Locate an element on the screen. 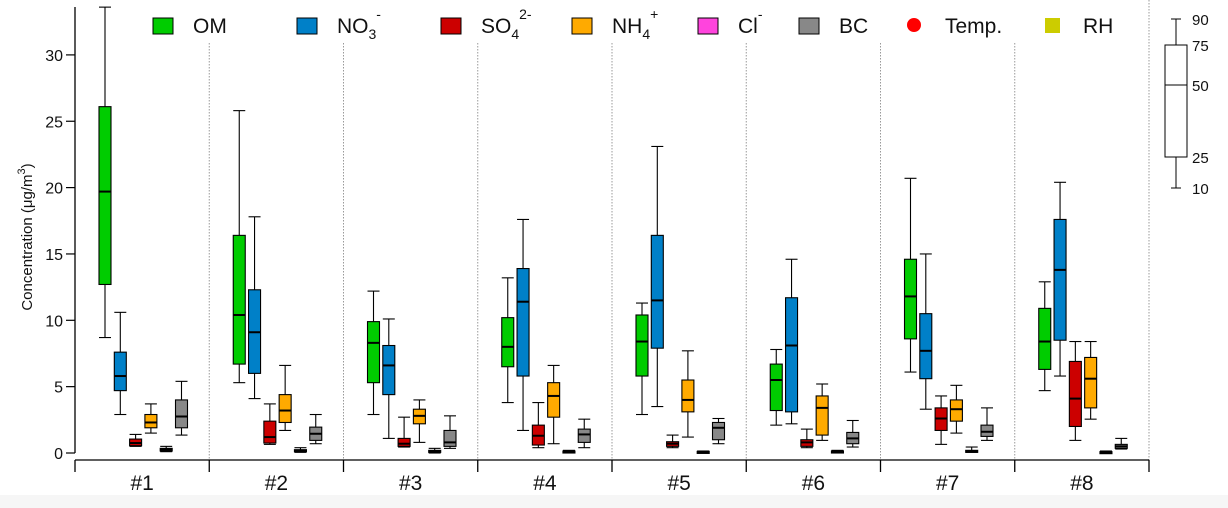 The height and width of the screenshot is (508, 1228). legend-label: OM is located at coordinates (210, 26).